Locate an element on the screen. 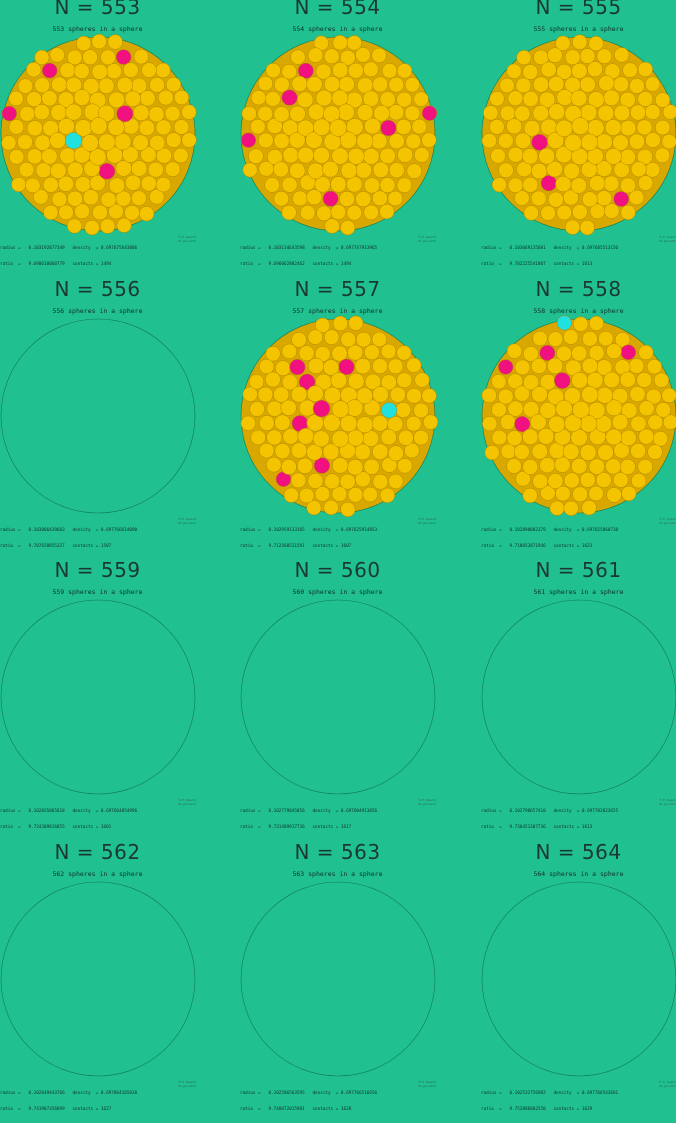  radius-value: radius = 0.103192877349 is located at coordinates (32, 248).